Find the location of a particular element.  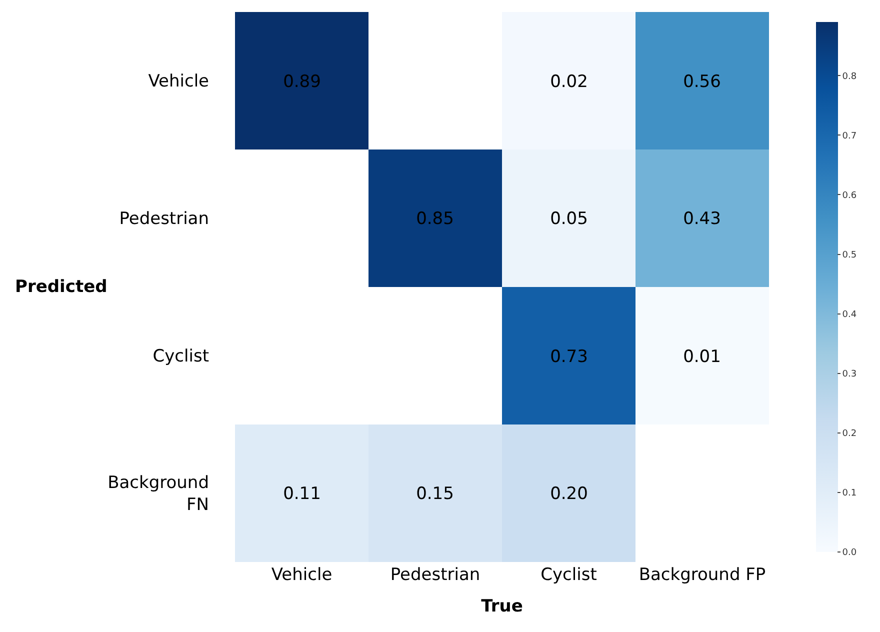

color-bar-label: 0.7 is located at coordinates (849, 136).